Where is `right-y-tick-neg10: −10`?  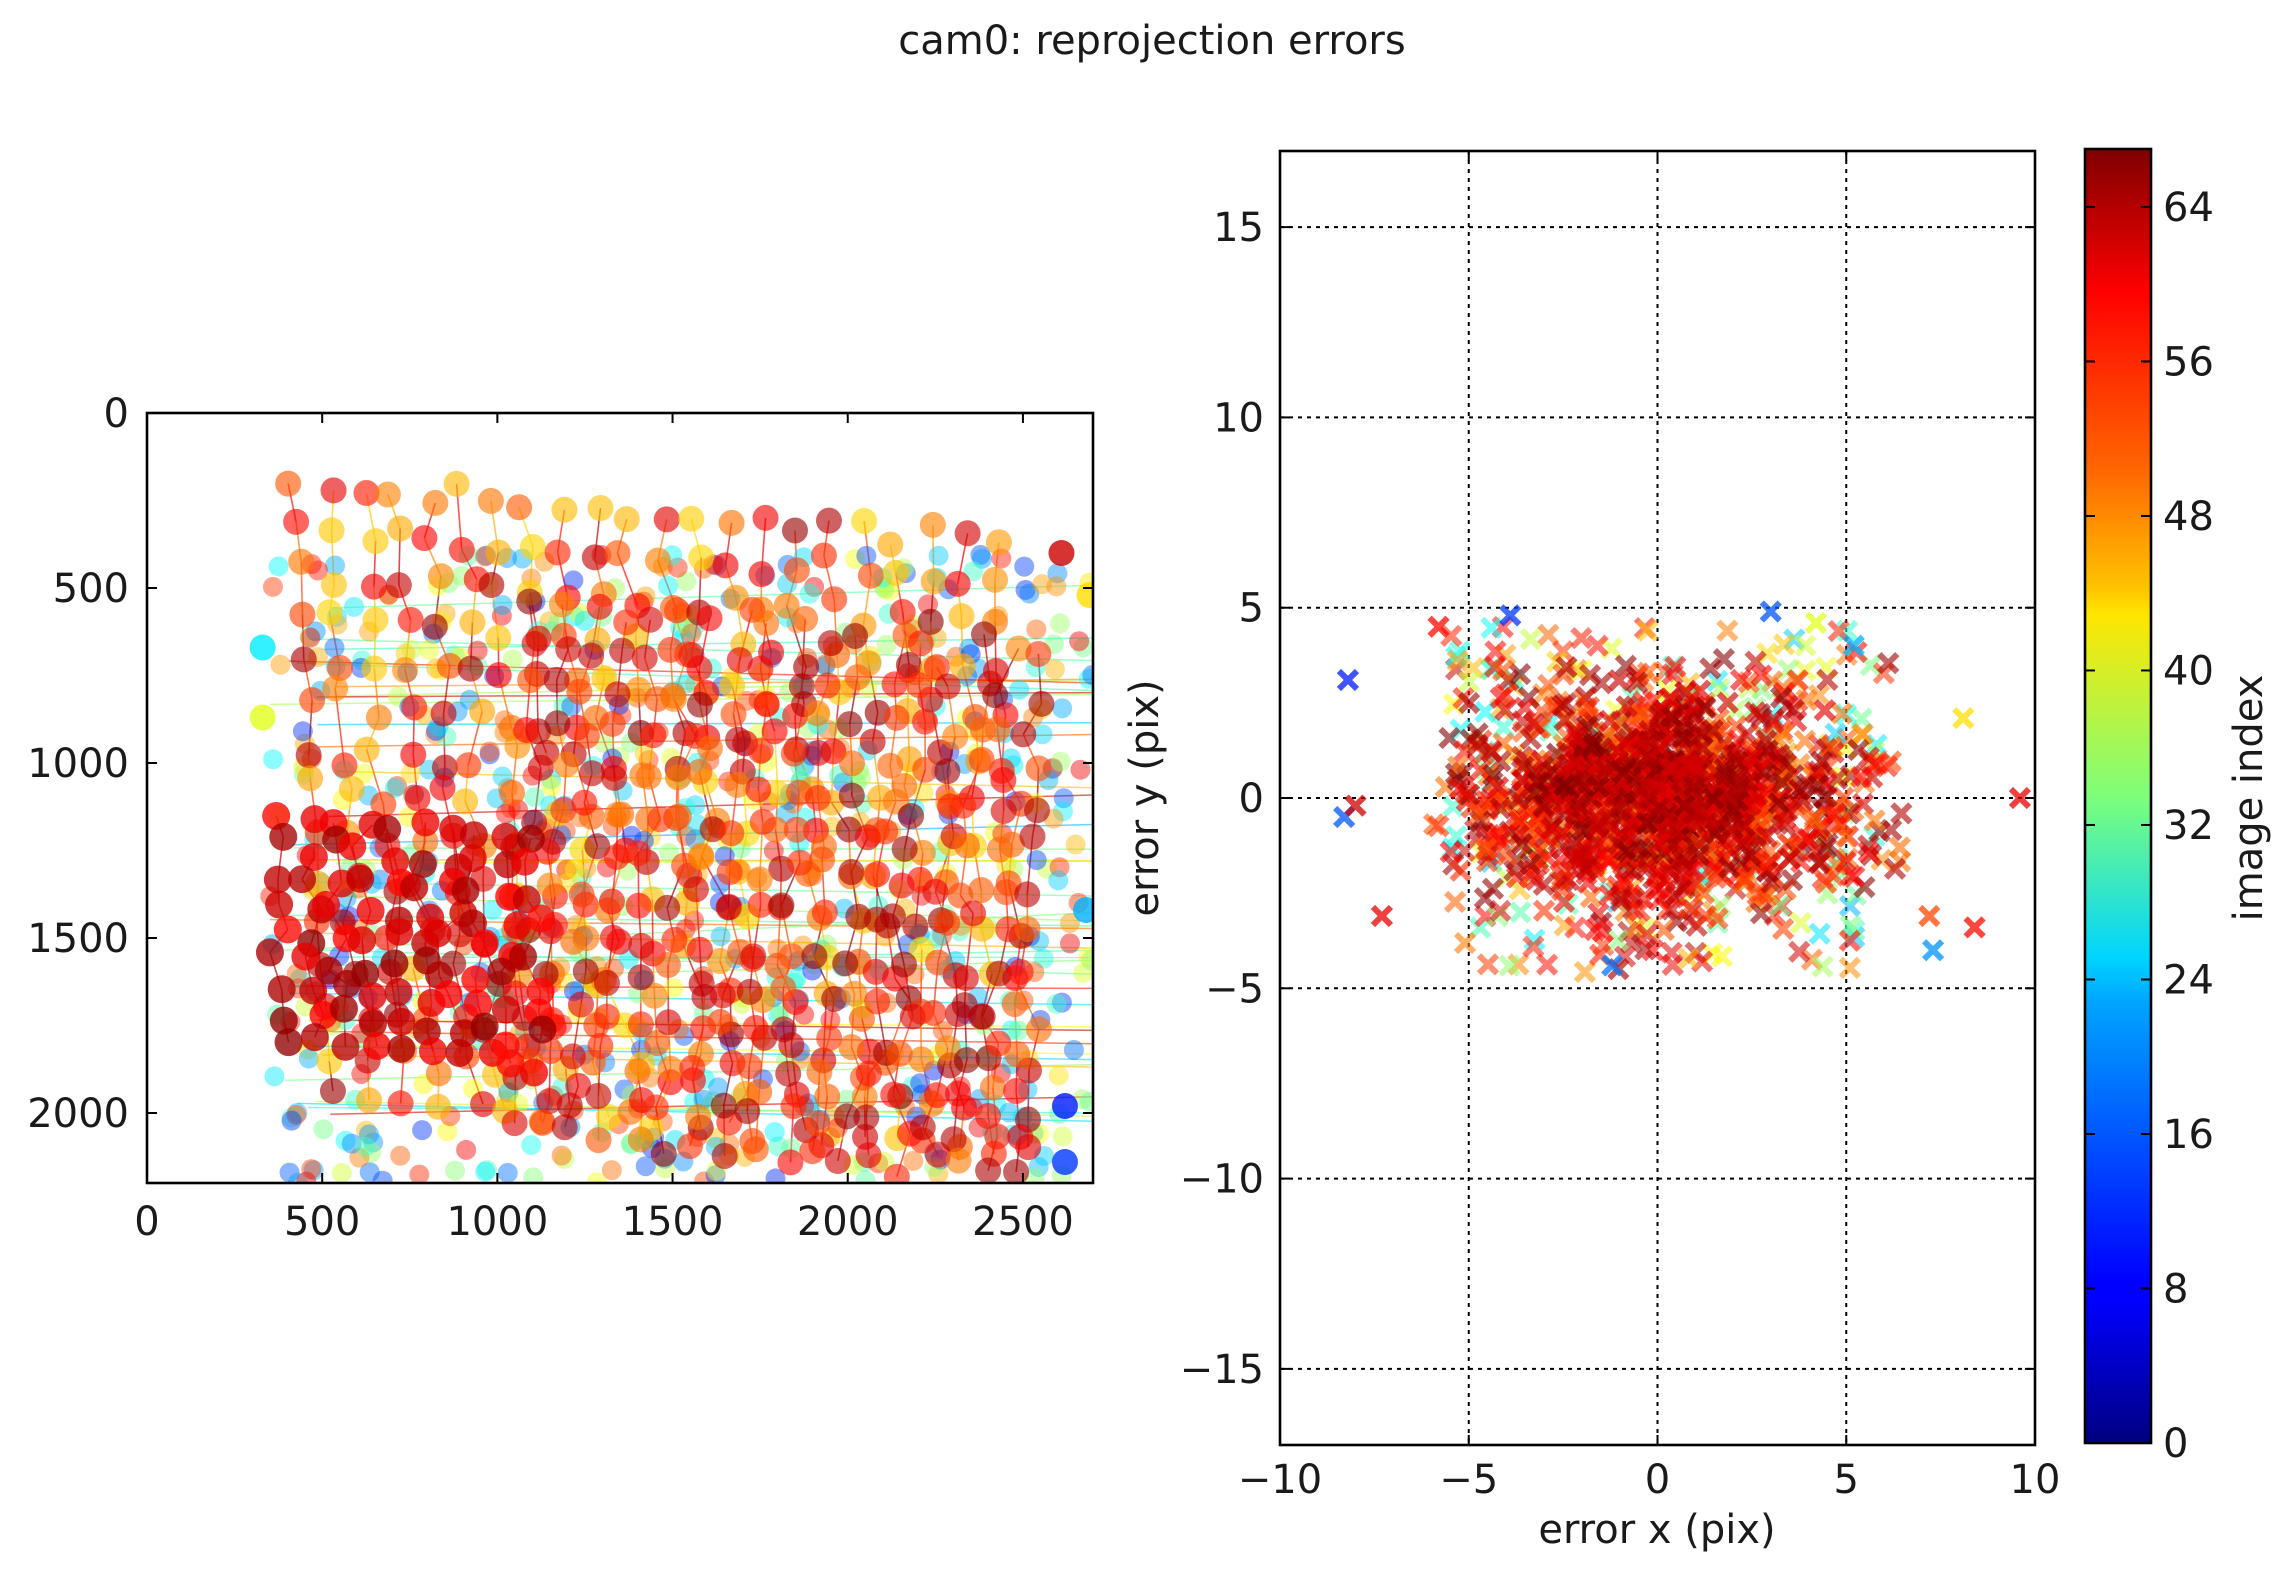 right-y-tick-neg10: −10 is located at coordinates (1222, 1180).